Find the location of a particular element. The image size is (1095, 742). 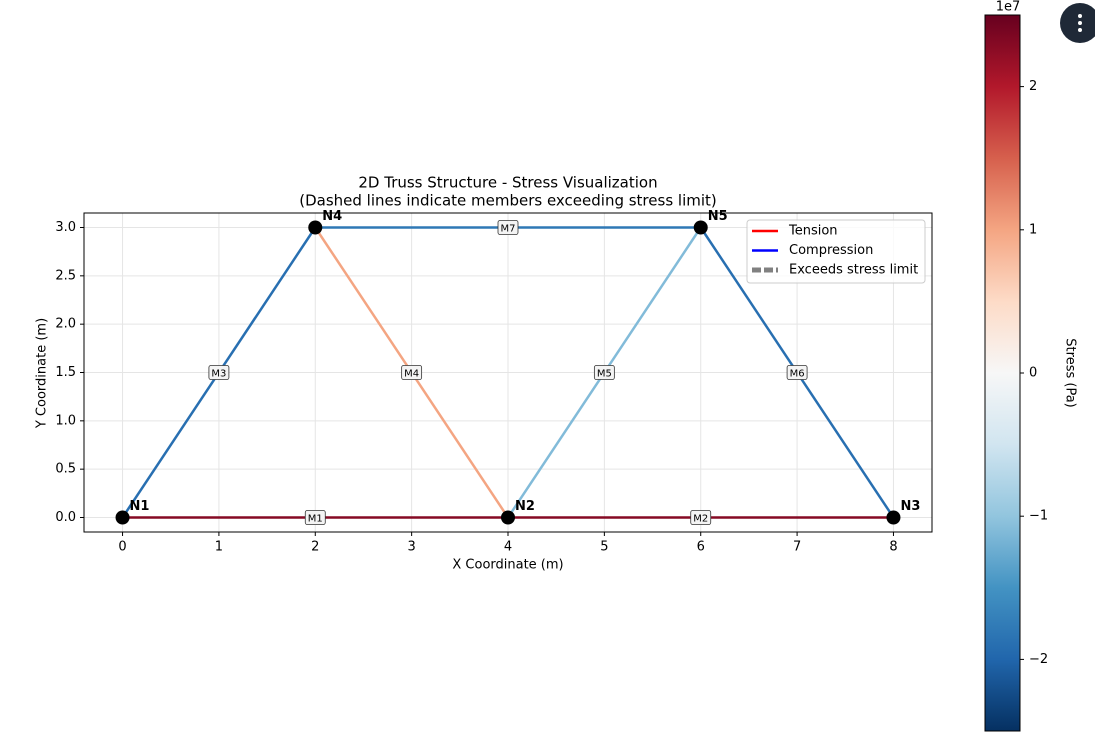

member-label: M5 is located at coordinates (604, 374).